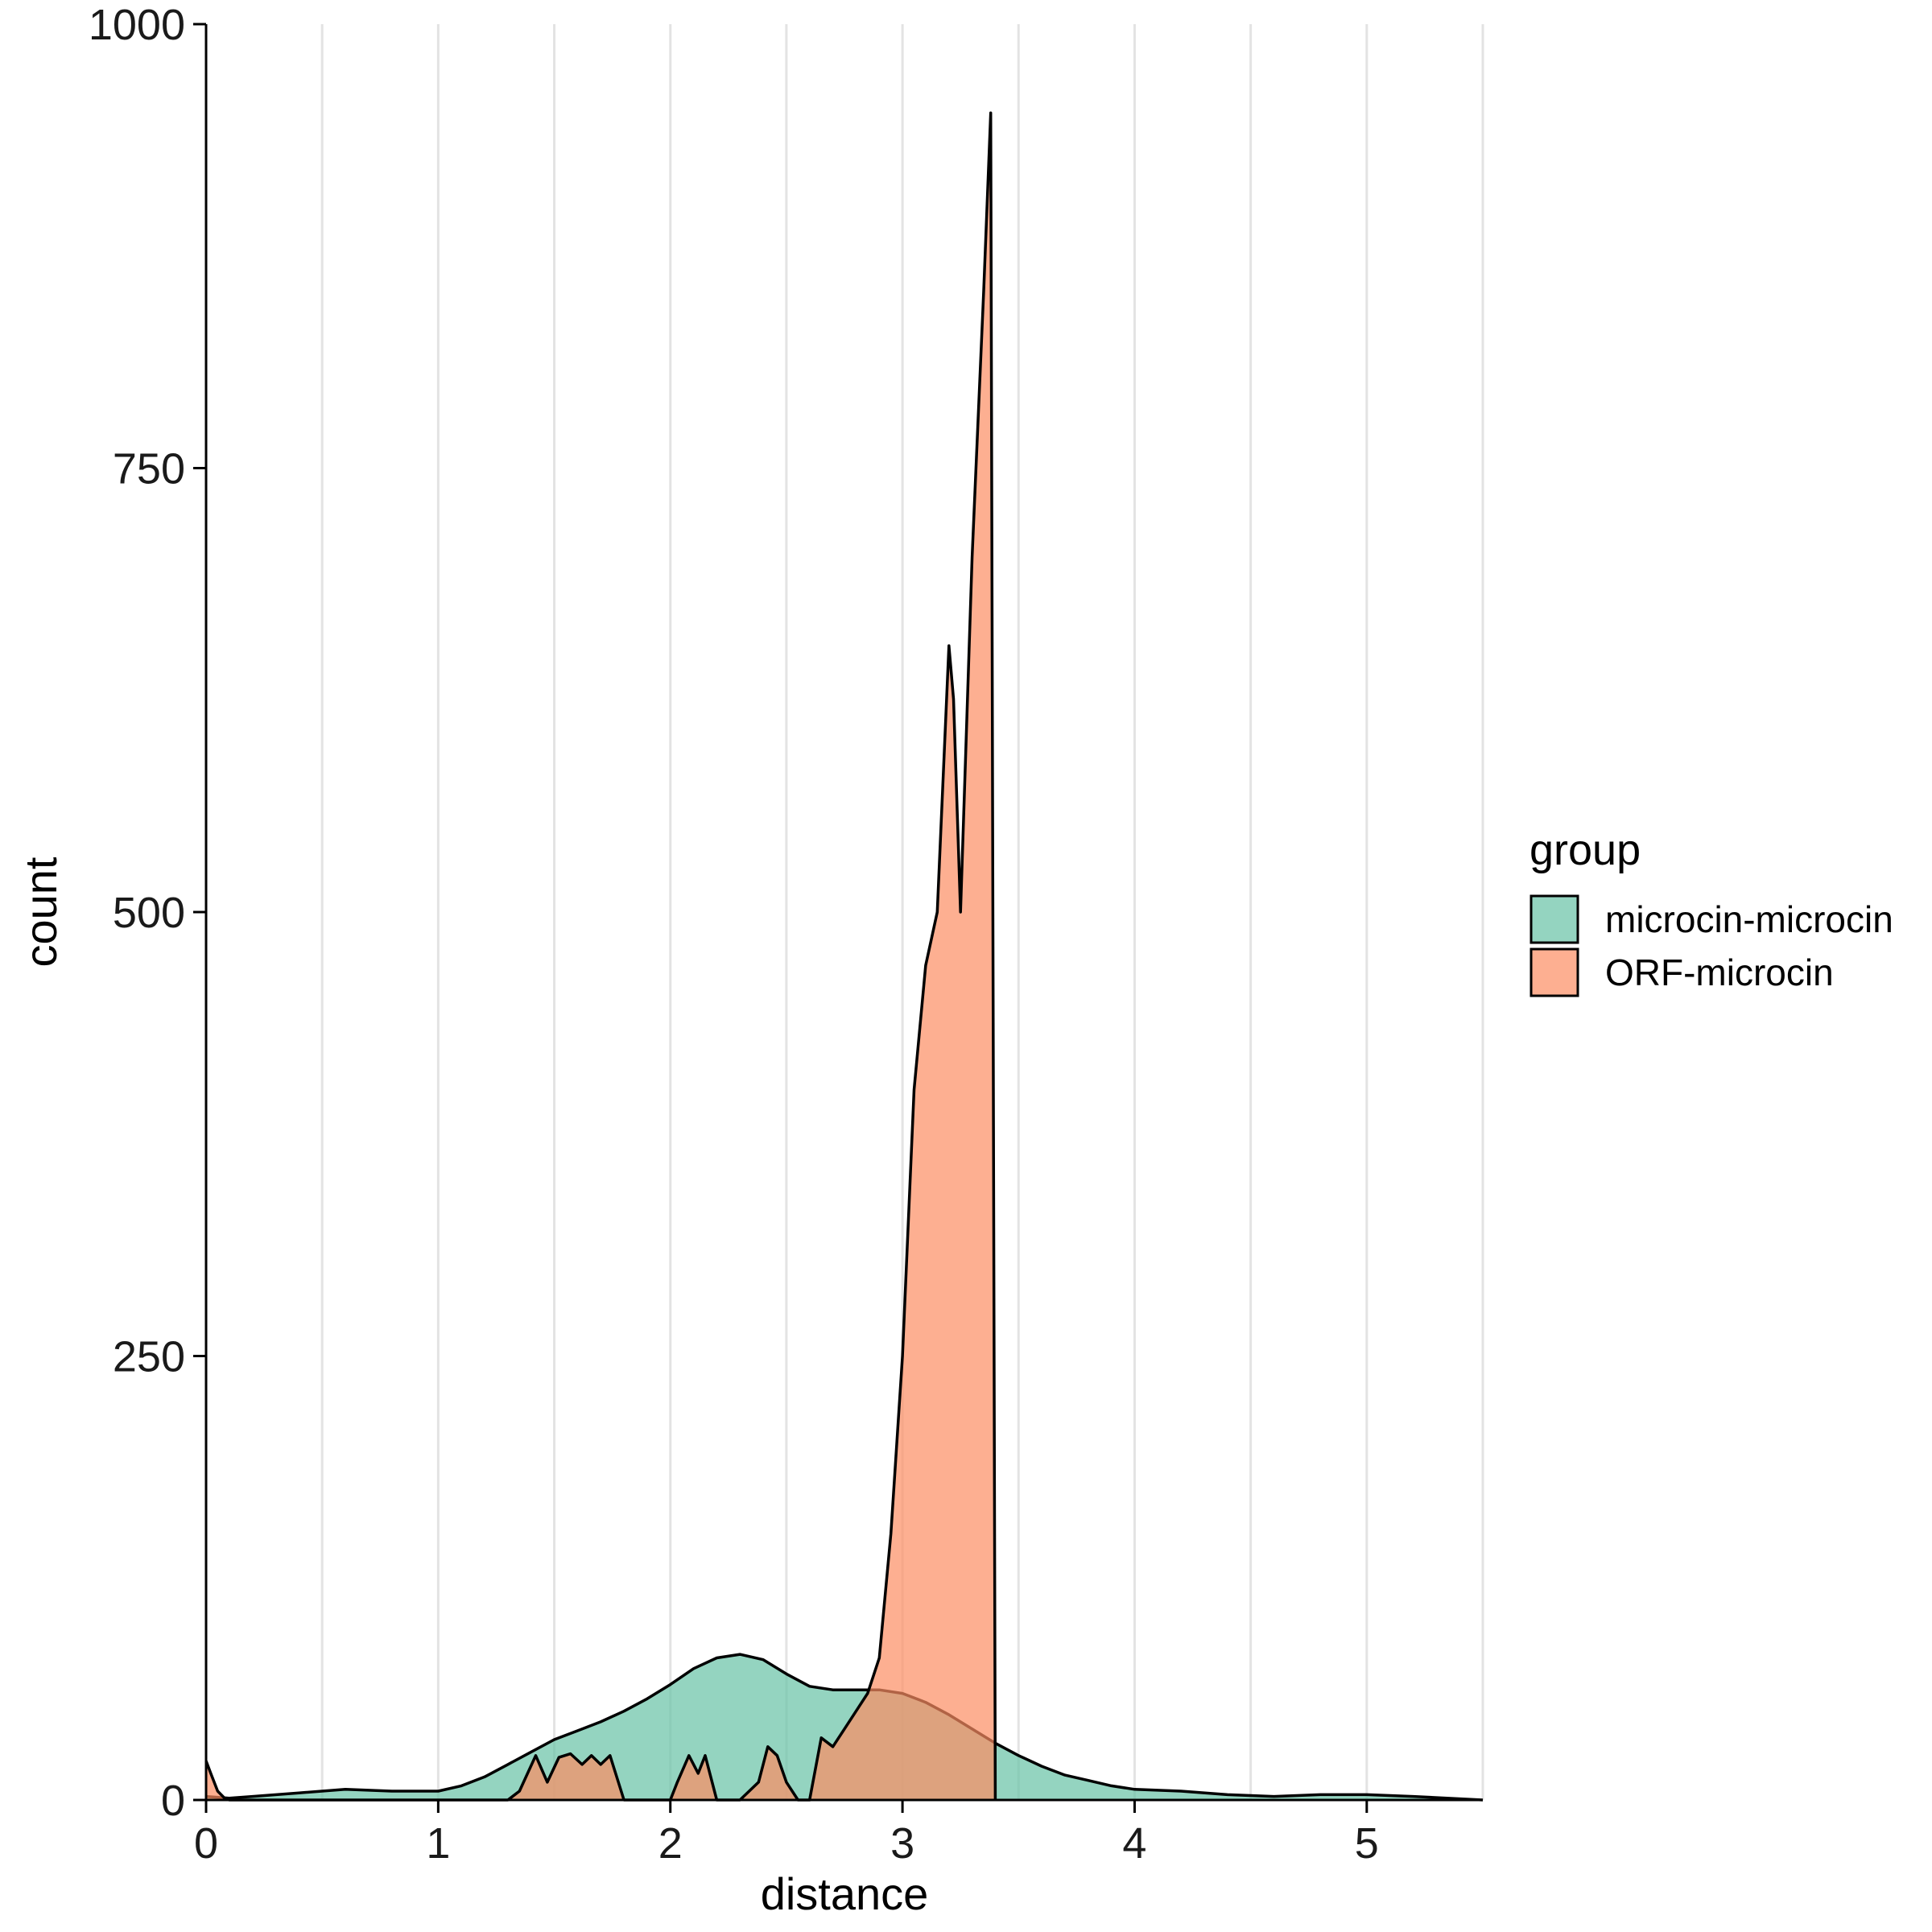 The image size is (1932, 1932). I want to click on x-tick-label-0: 0, so click(206, 1844).